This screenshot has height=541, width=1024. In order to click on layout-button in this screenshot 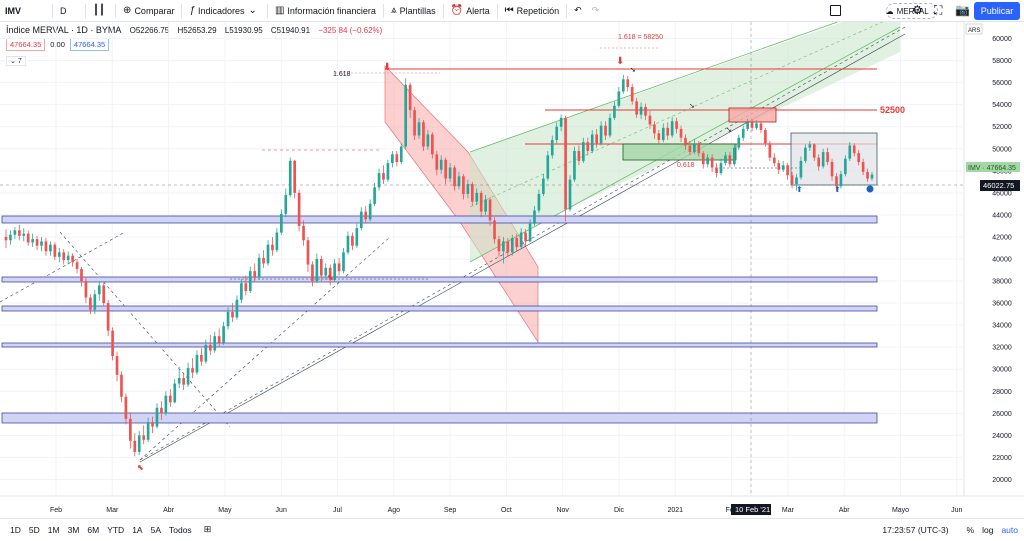, I will do `click(835, 10)`.